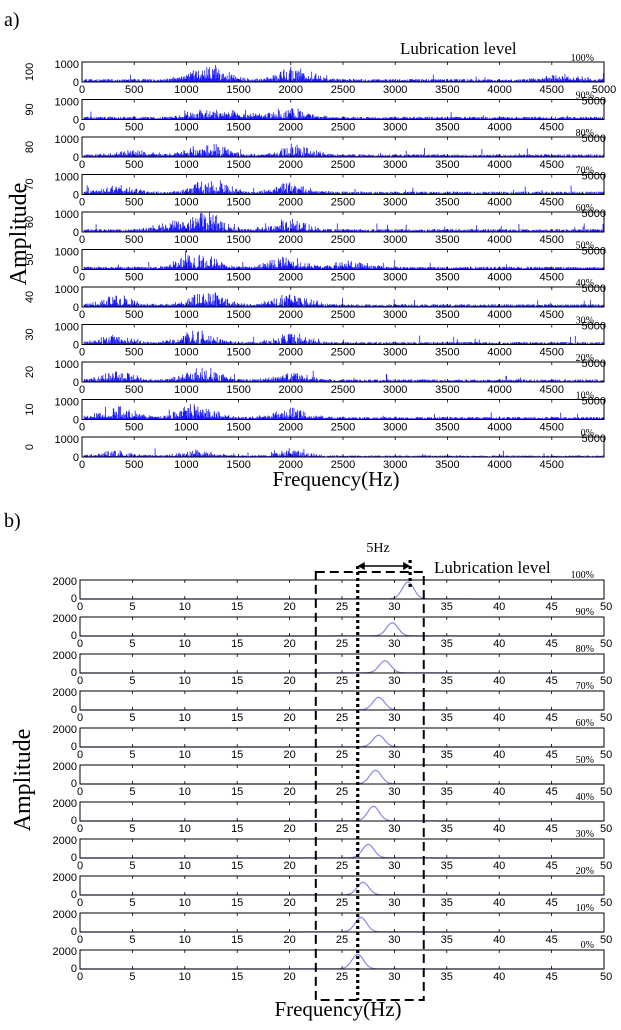 The width and height of the screenshot is (621, 1030). I want to click on level-side-label: 20, so click(30, 372).